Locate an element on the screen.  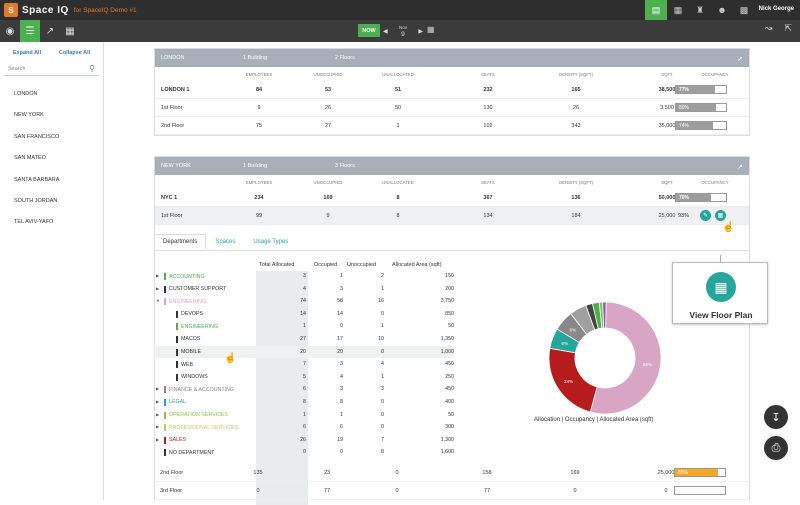
view-floor-plan-popup: ▦ View Floor Plan is located at coordinates (720, 293).